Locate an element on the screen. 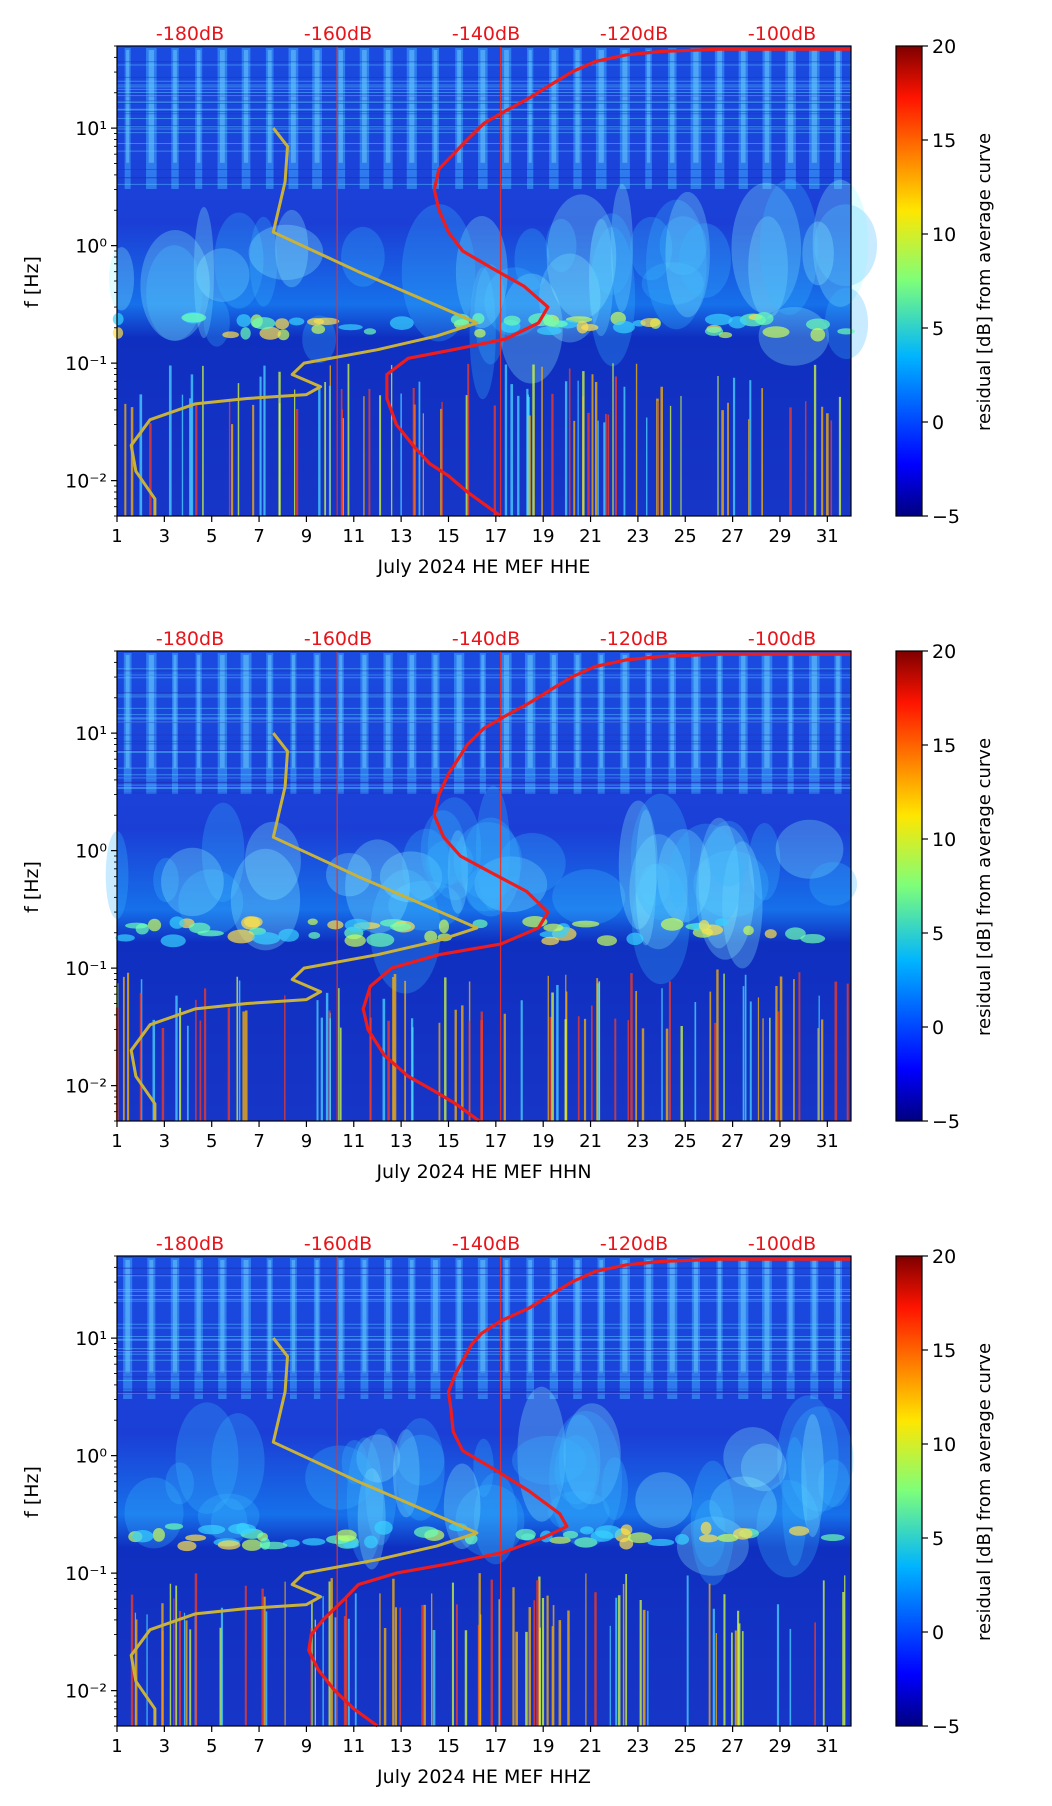 The image size is (1052, 1806). db-scale-label: -180dB is located at coordinates (190, 34).